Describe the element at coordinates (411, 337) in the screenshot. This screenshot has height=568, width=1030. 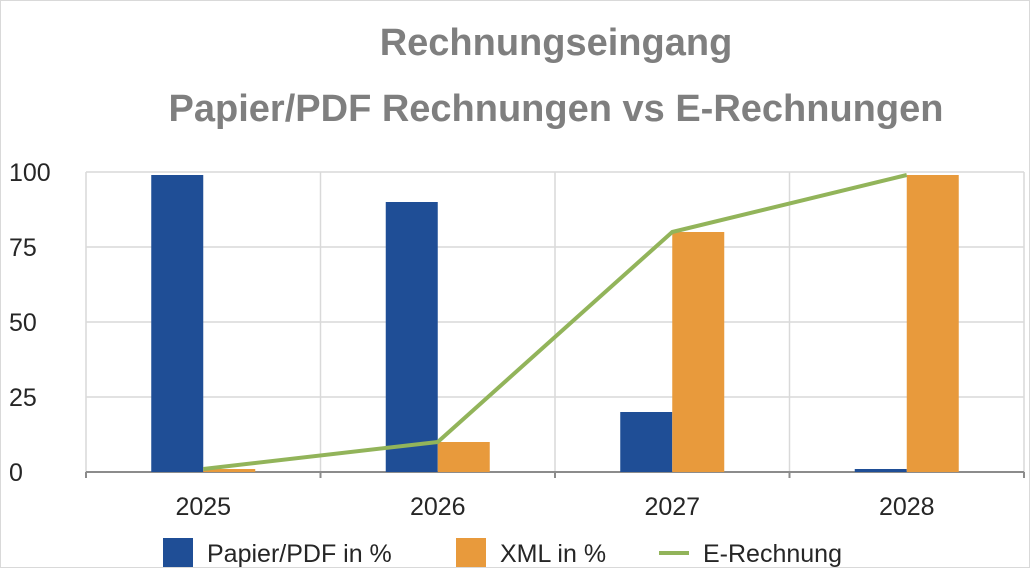
I see `bar-papier-pdf-2026` at that location.